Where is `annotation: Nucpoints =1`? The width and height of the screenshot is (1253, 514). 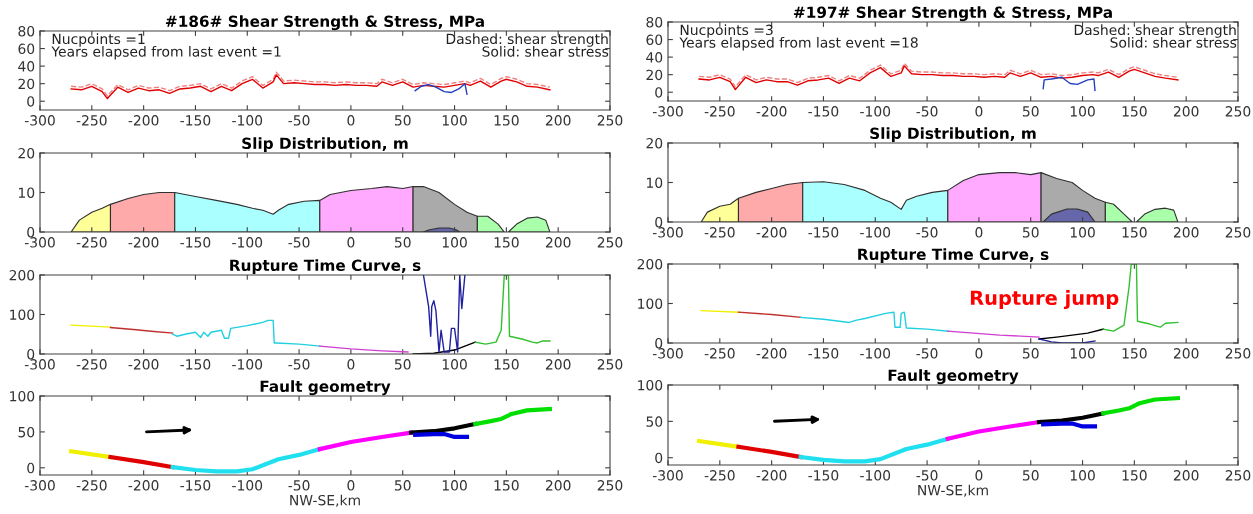
annotation: Nucpoints =1 is located at coordinates (98, 40).